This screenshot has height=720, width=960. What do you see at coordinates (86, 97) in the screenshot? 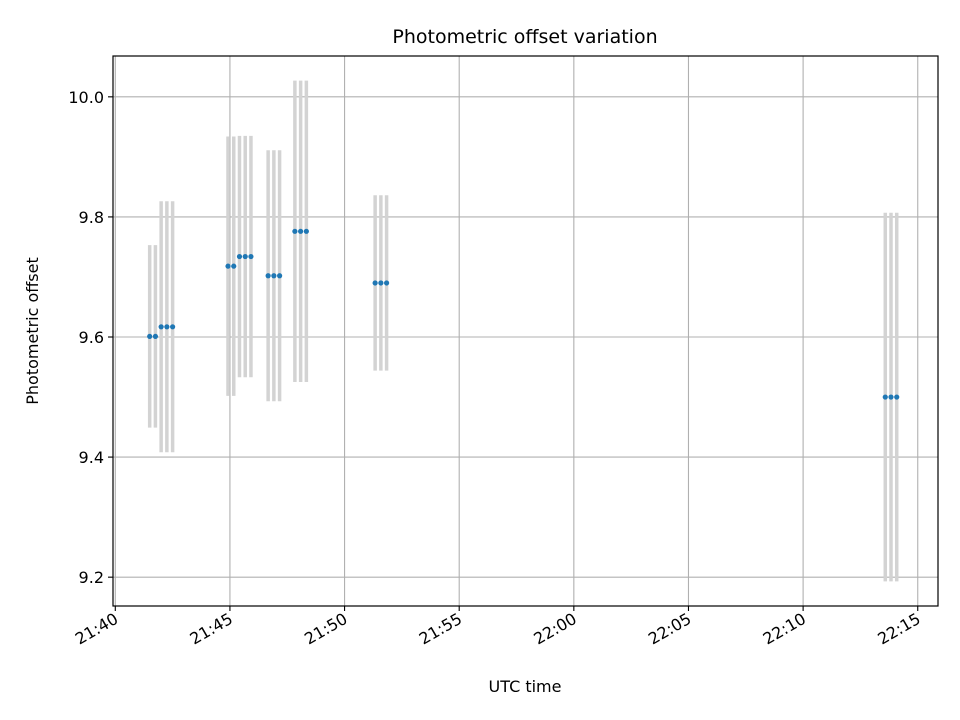
I see `y-tick-label: 10.0` at bounding box center [86, 97].